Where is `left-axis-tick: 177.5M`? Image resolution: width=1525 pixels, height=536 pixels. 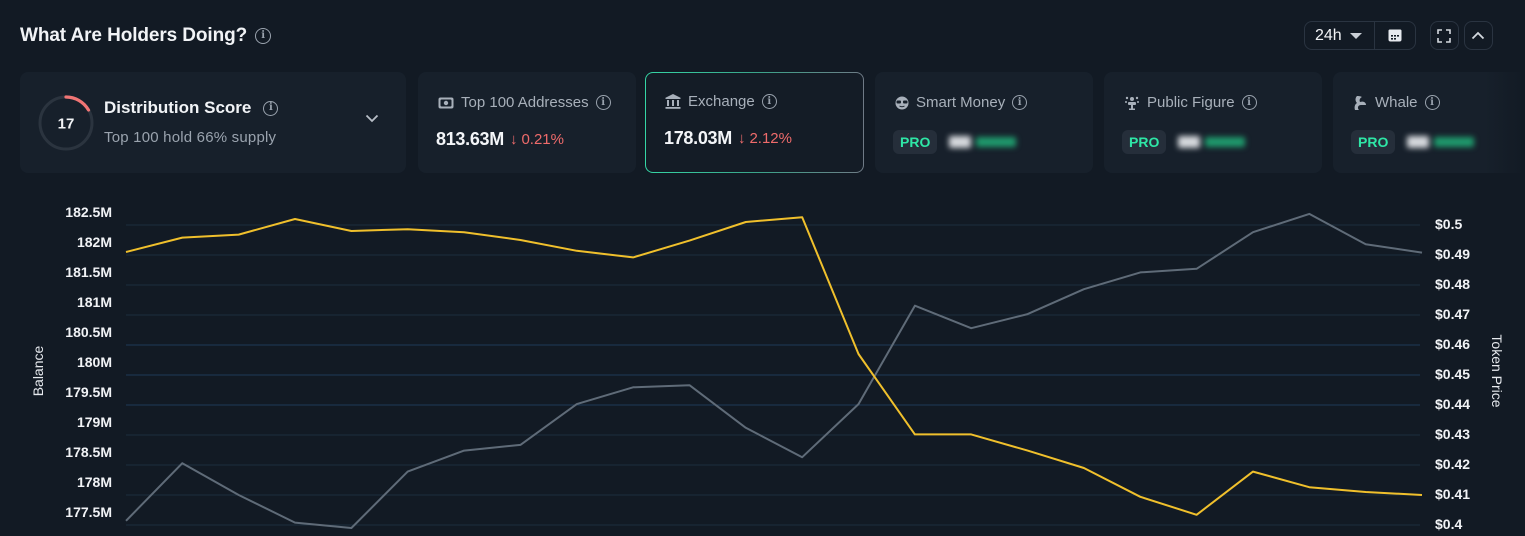 left-axis-tick: 177.5M is located at coordinates (88, 512).